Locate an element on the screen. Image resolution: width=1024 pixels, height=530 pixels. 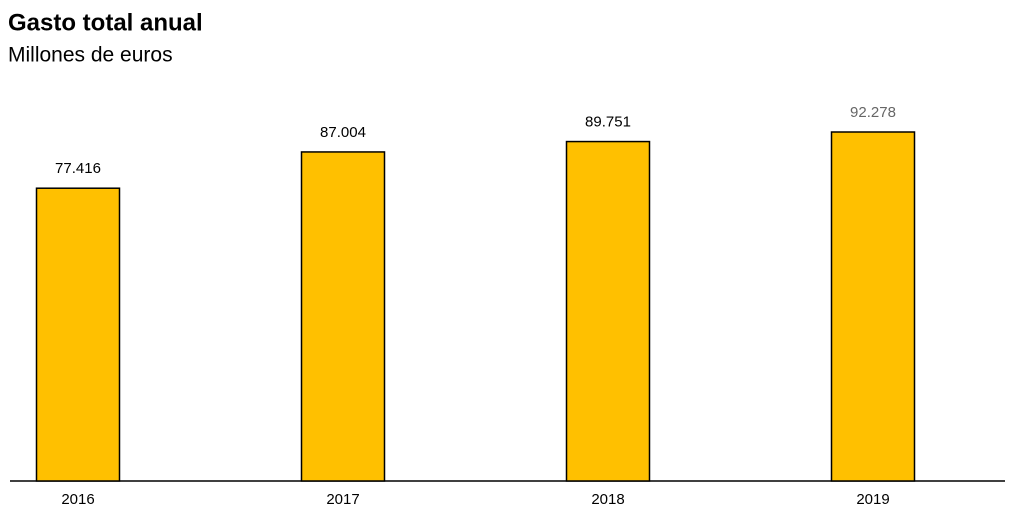
value-label: 77.416 is located at coordinates (78, 168).